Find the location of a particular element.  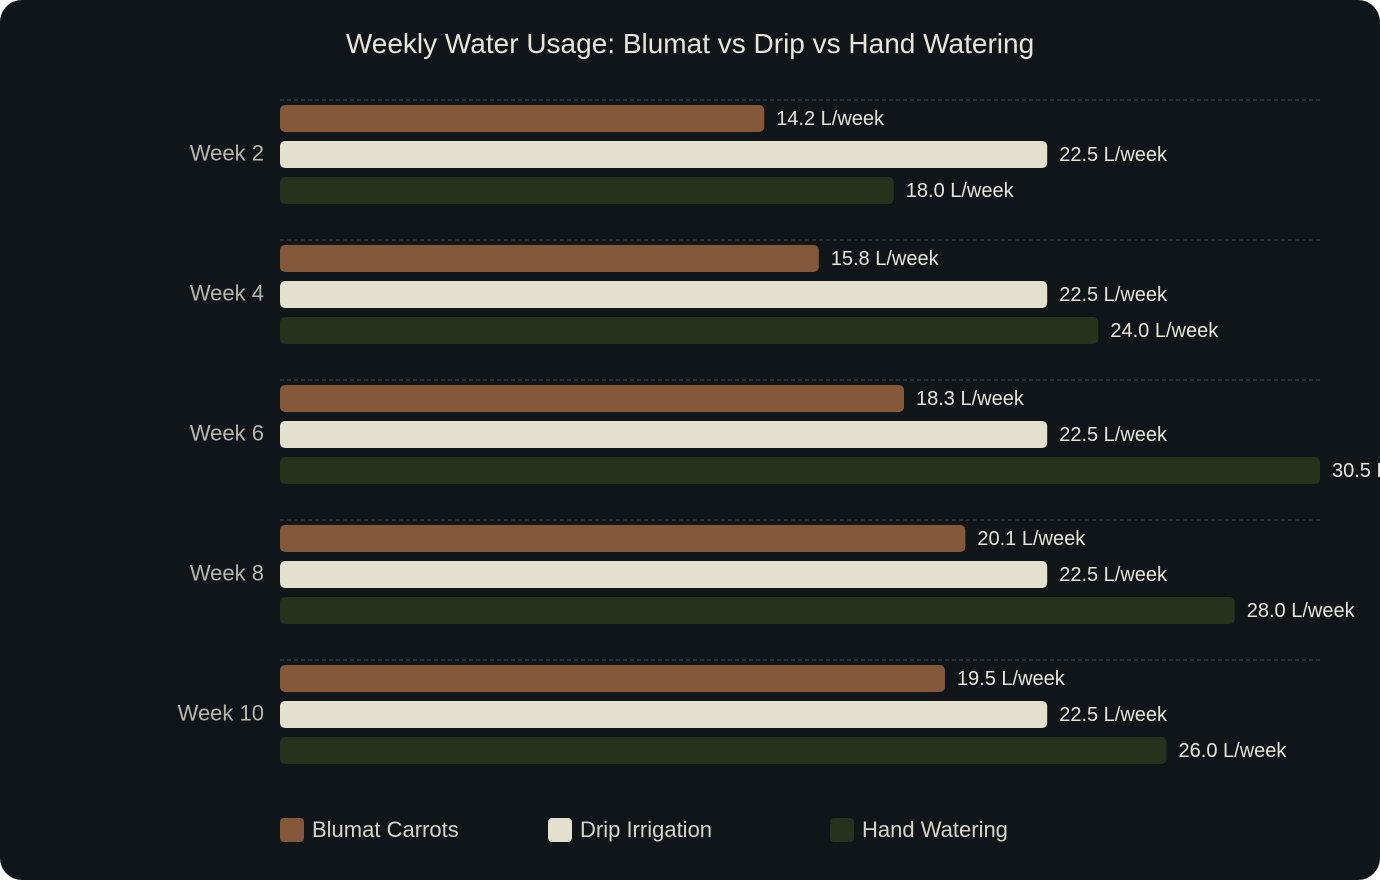

category-label-week-10: Week 10 is located at coordinates (221, 712).